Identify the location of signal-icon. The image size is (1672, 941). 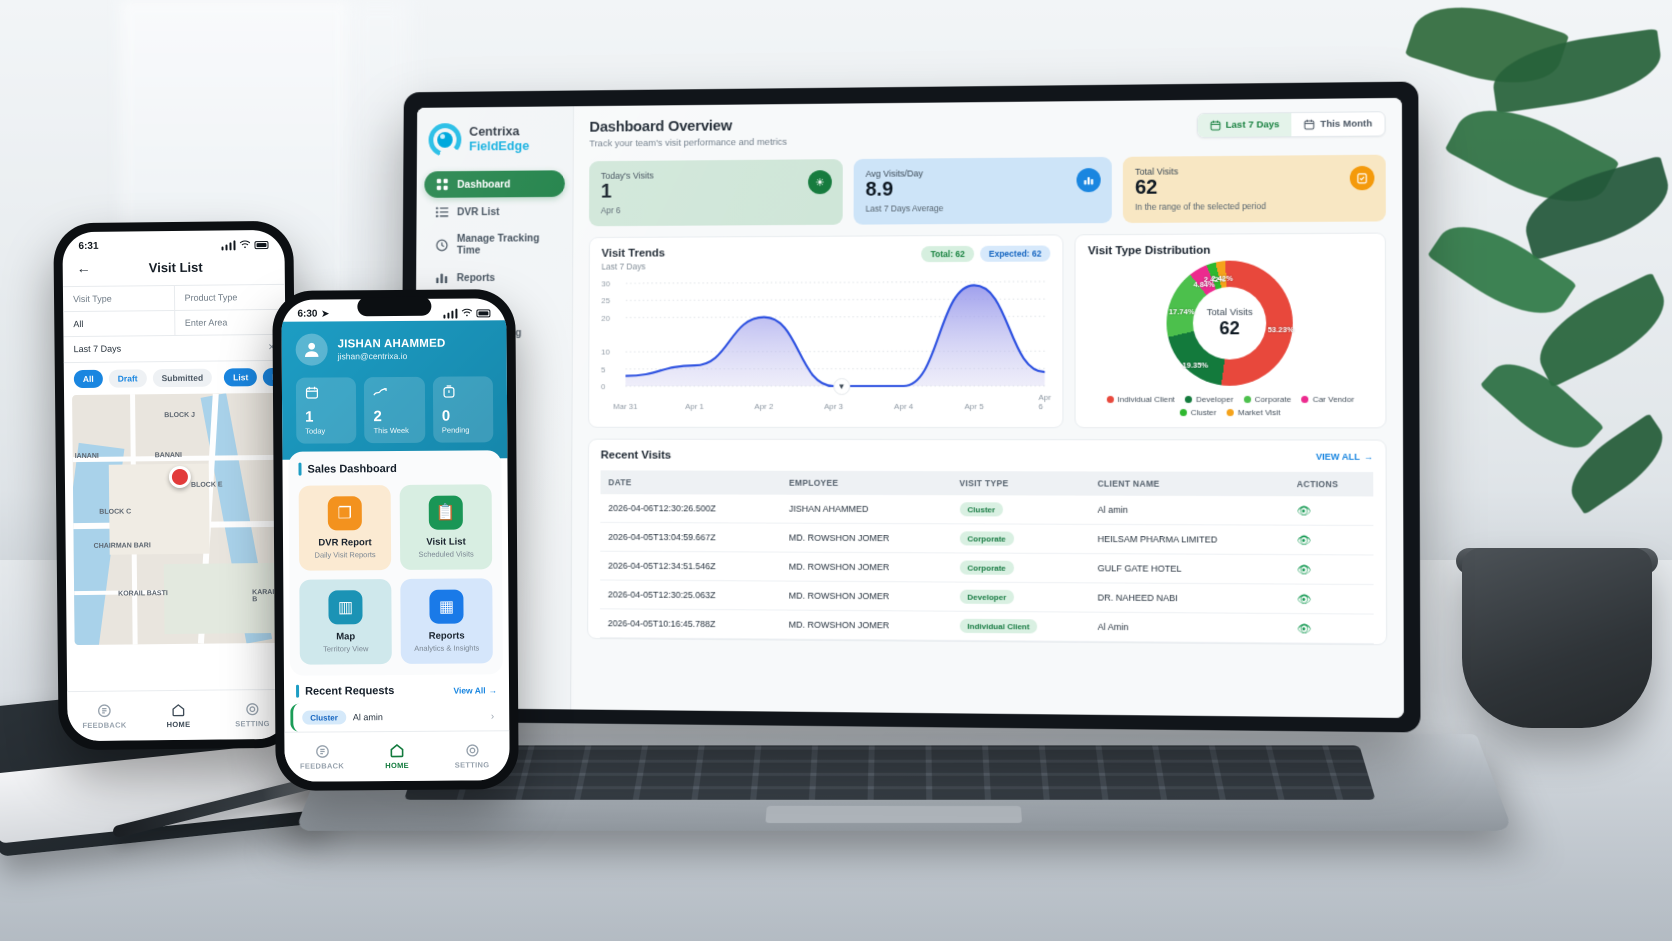
(228, 245).